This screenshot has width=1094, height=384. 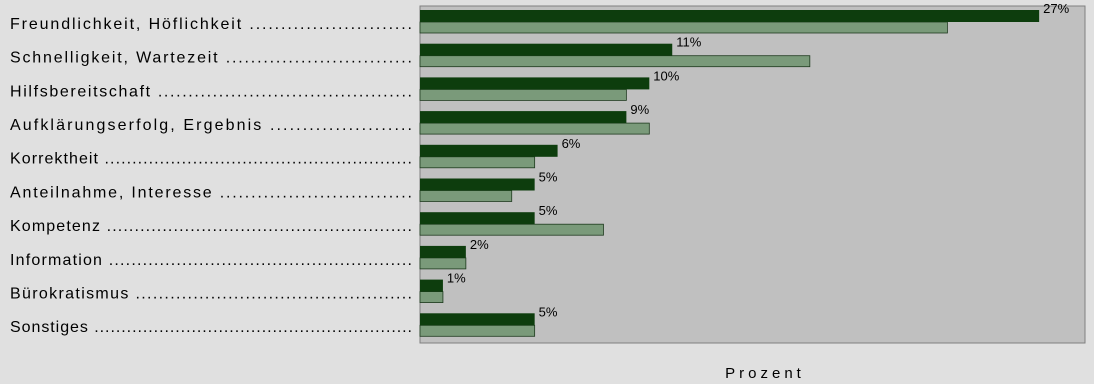 I want to click on value-label: 2%, so click(x=479, y=244).